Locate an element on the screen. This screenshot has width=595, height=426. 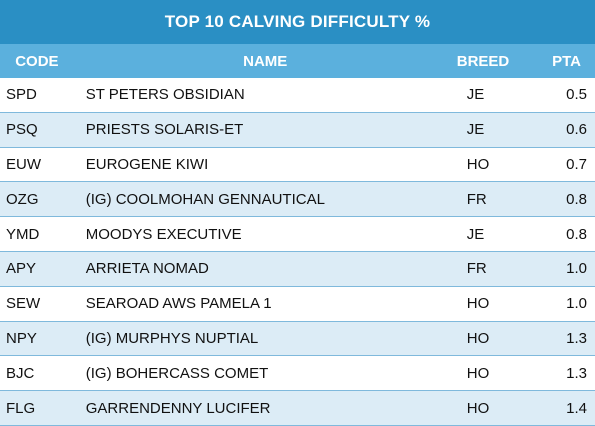
cell-pta: 0.7 is located at coordinates (555, 165).